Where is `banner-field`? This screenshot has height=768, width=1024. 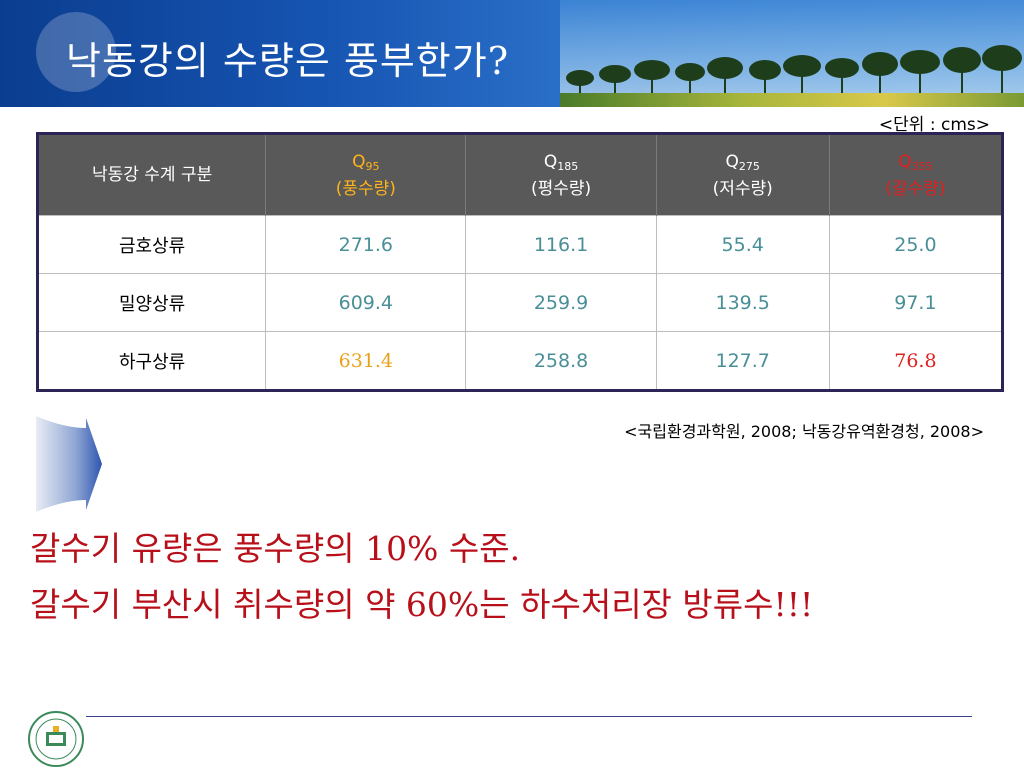 banner-field is located at coordinates (792, 100).